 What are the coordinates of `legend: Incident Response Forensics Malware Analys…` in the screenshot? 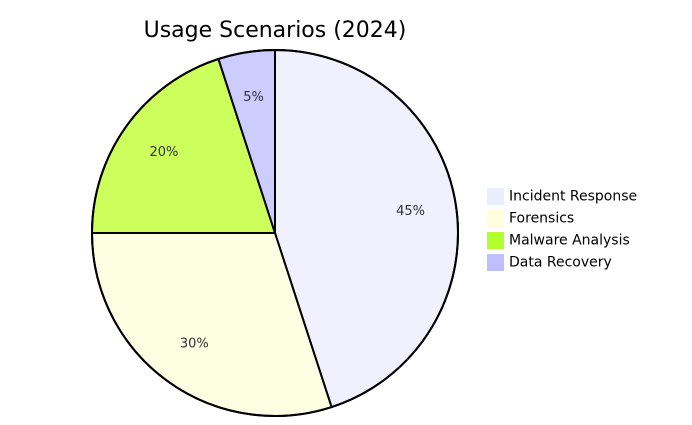 It's located at (562, 229).